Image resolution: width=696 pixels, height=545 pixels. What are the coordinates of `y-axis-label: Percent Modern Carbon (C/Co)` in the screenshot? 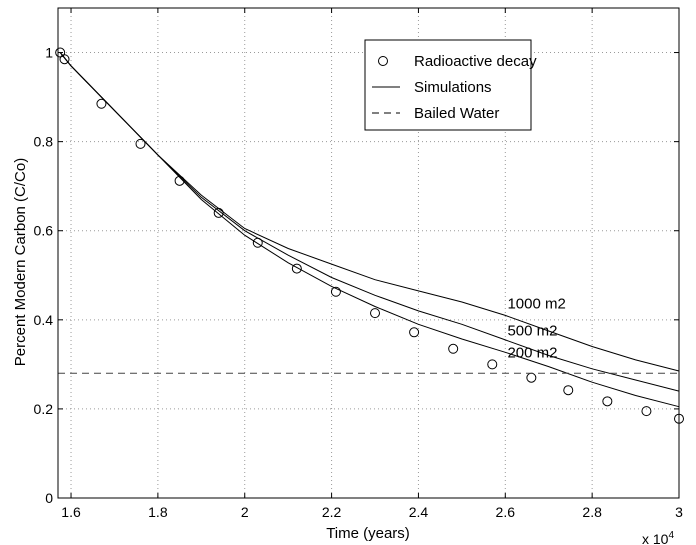 It's located at (20, 262).